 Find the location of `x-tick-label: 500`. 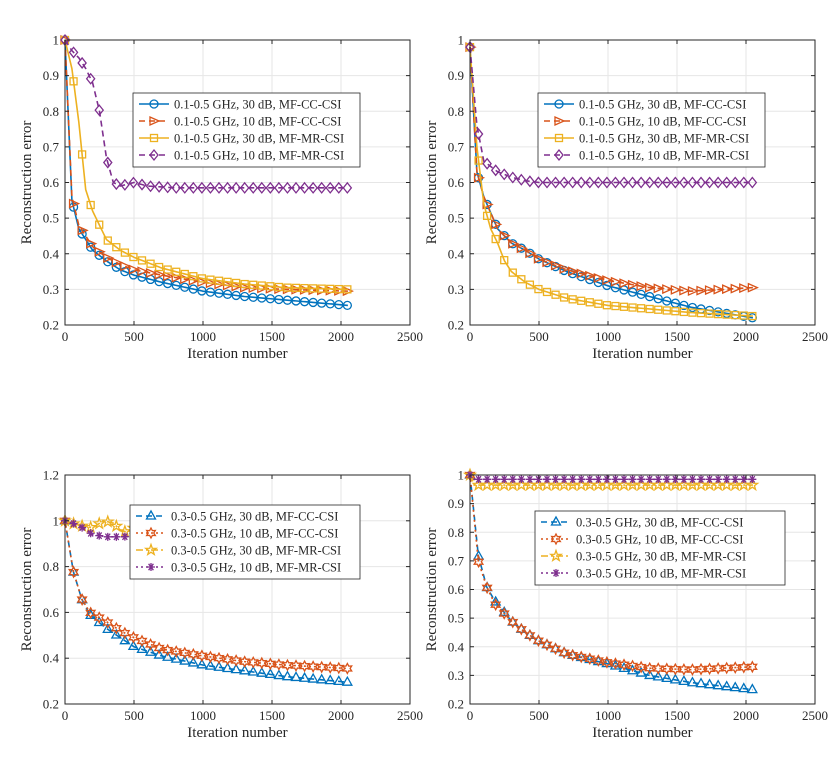

x-tick-label: 500 is located at coordinates (539, 715).